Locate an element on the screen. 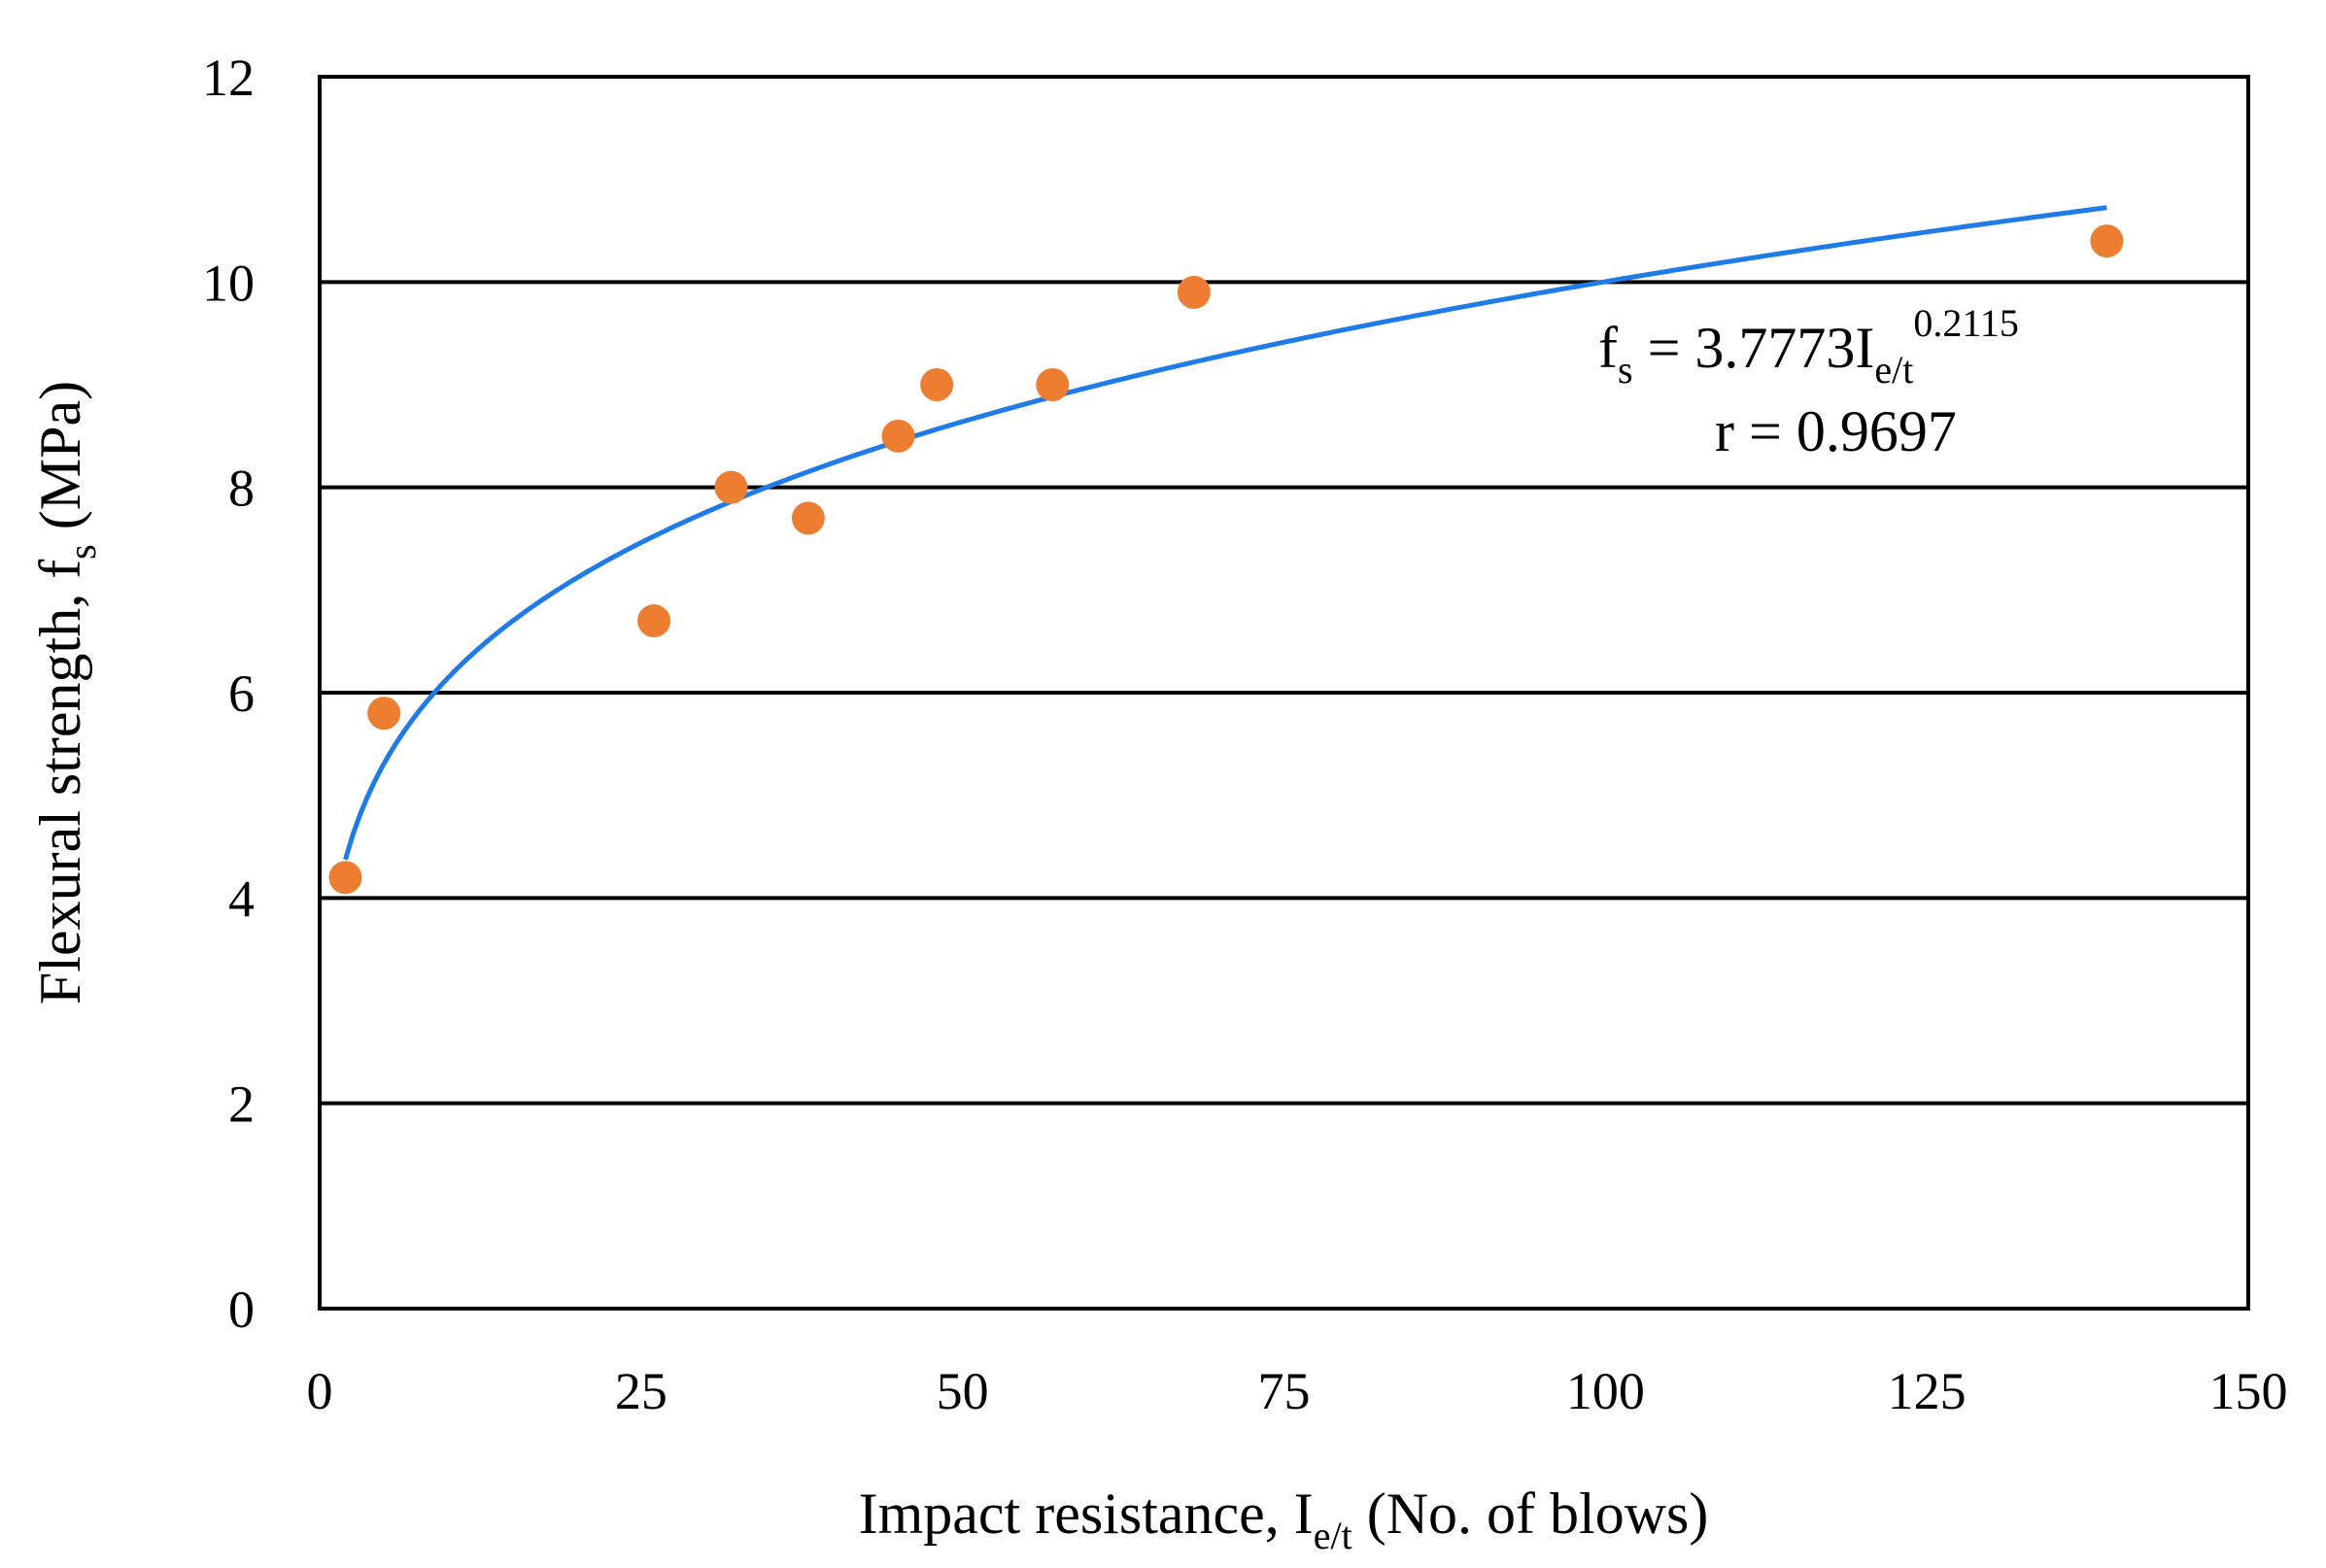 This screenshot has width=2326, height=1568. x-tick-label: 0 is located at coordinates (320, 1391).